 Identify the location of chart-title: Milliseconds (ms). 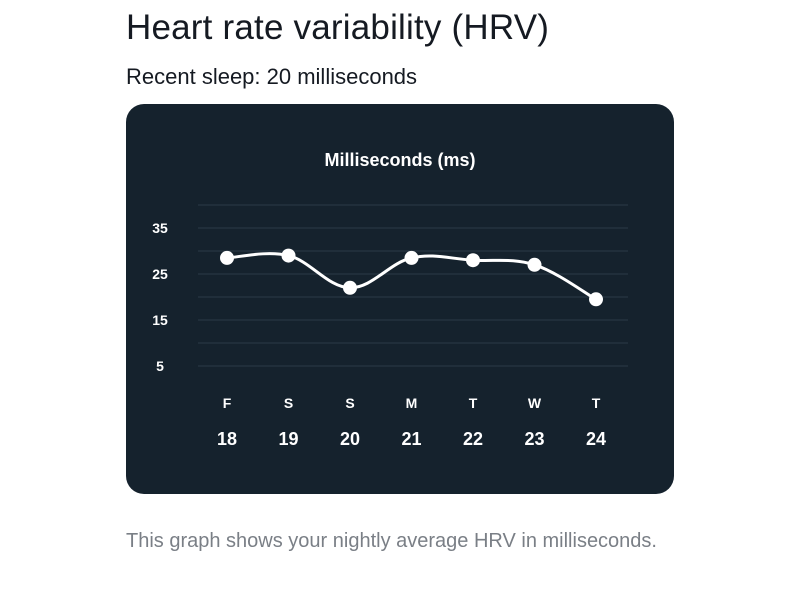
(399, 160).